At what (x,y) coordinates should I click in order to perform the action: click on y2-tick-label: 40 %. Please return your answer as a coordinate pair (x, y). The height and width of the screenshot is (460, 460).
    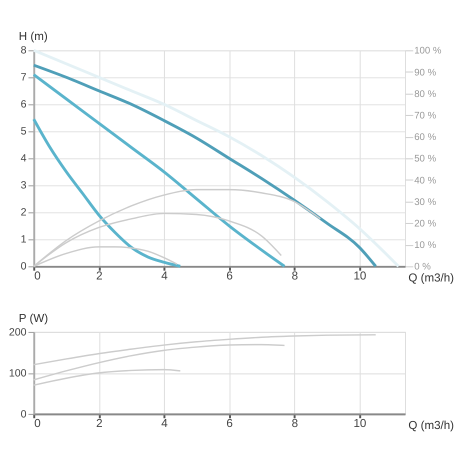
    Looking at the image, I should click on (425, 180).